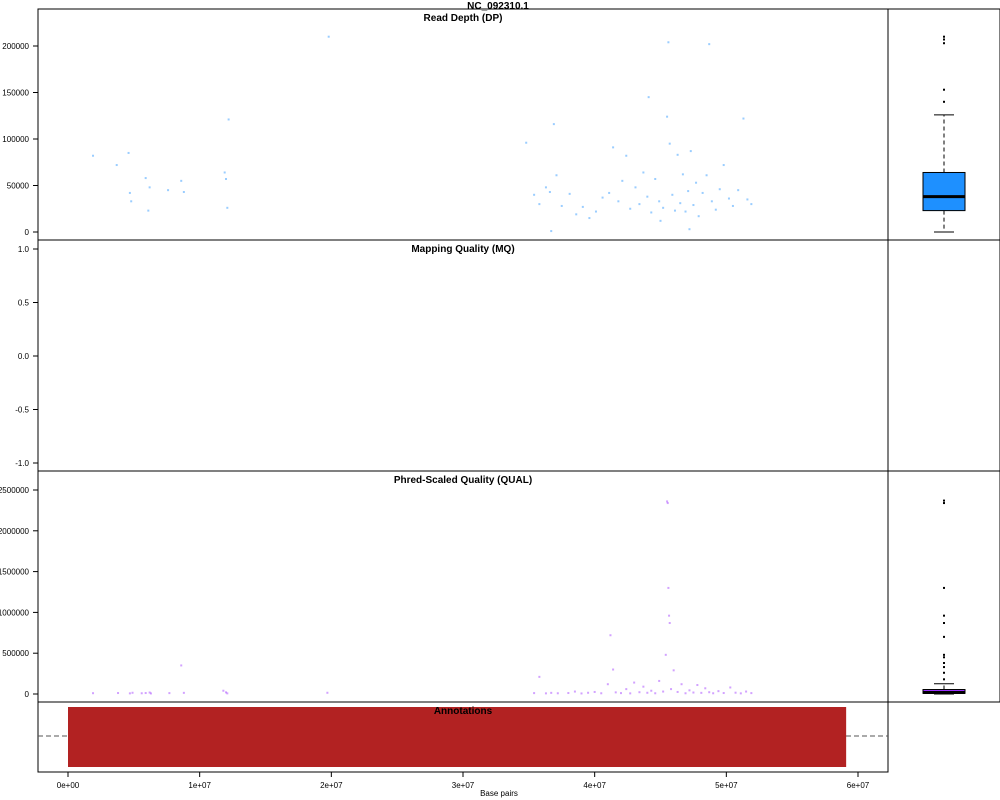 Image resolution: width=1000 pixels, height=800 pixels. Describe the element at coordinates (943, 355) in the screenshot. I see `mq-box-frame` at that location.